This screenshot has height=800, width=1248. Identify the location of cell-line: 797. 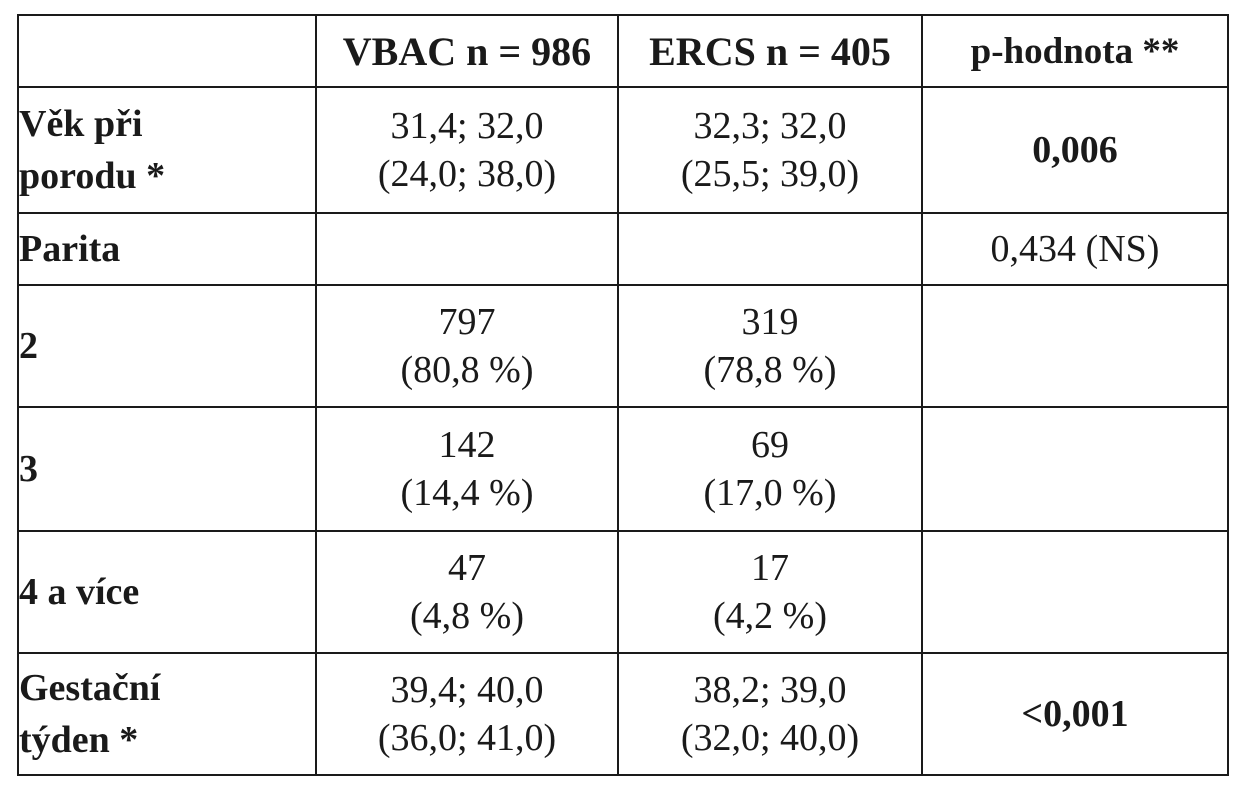
(467, 322).